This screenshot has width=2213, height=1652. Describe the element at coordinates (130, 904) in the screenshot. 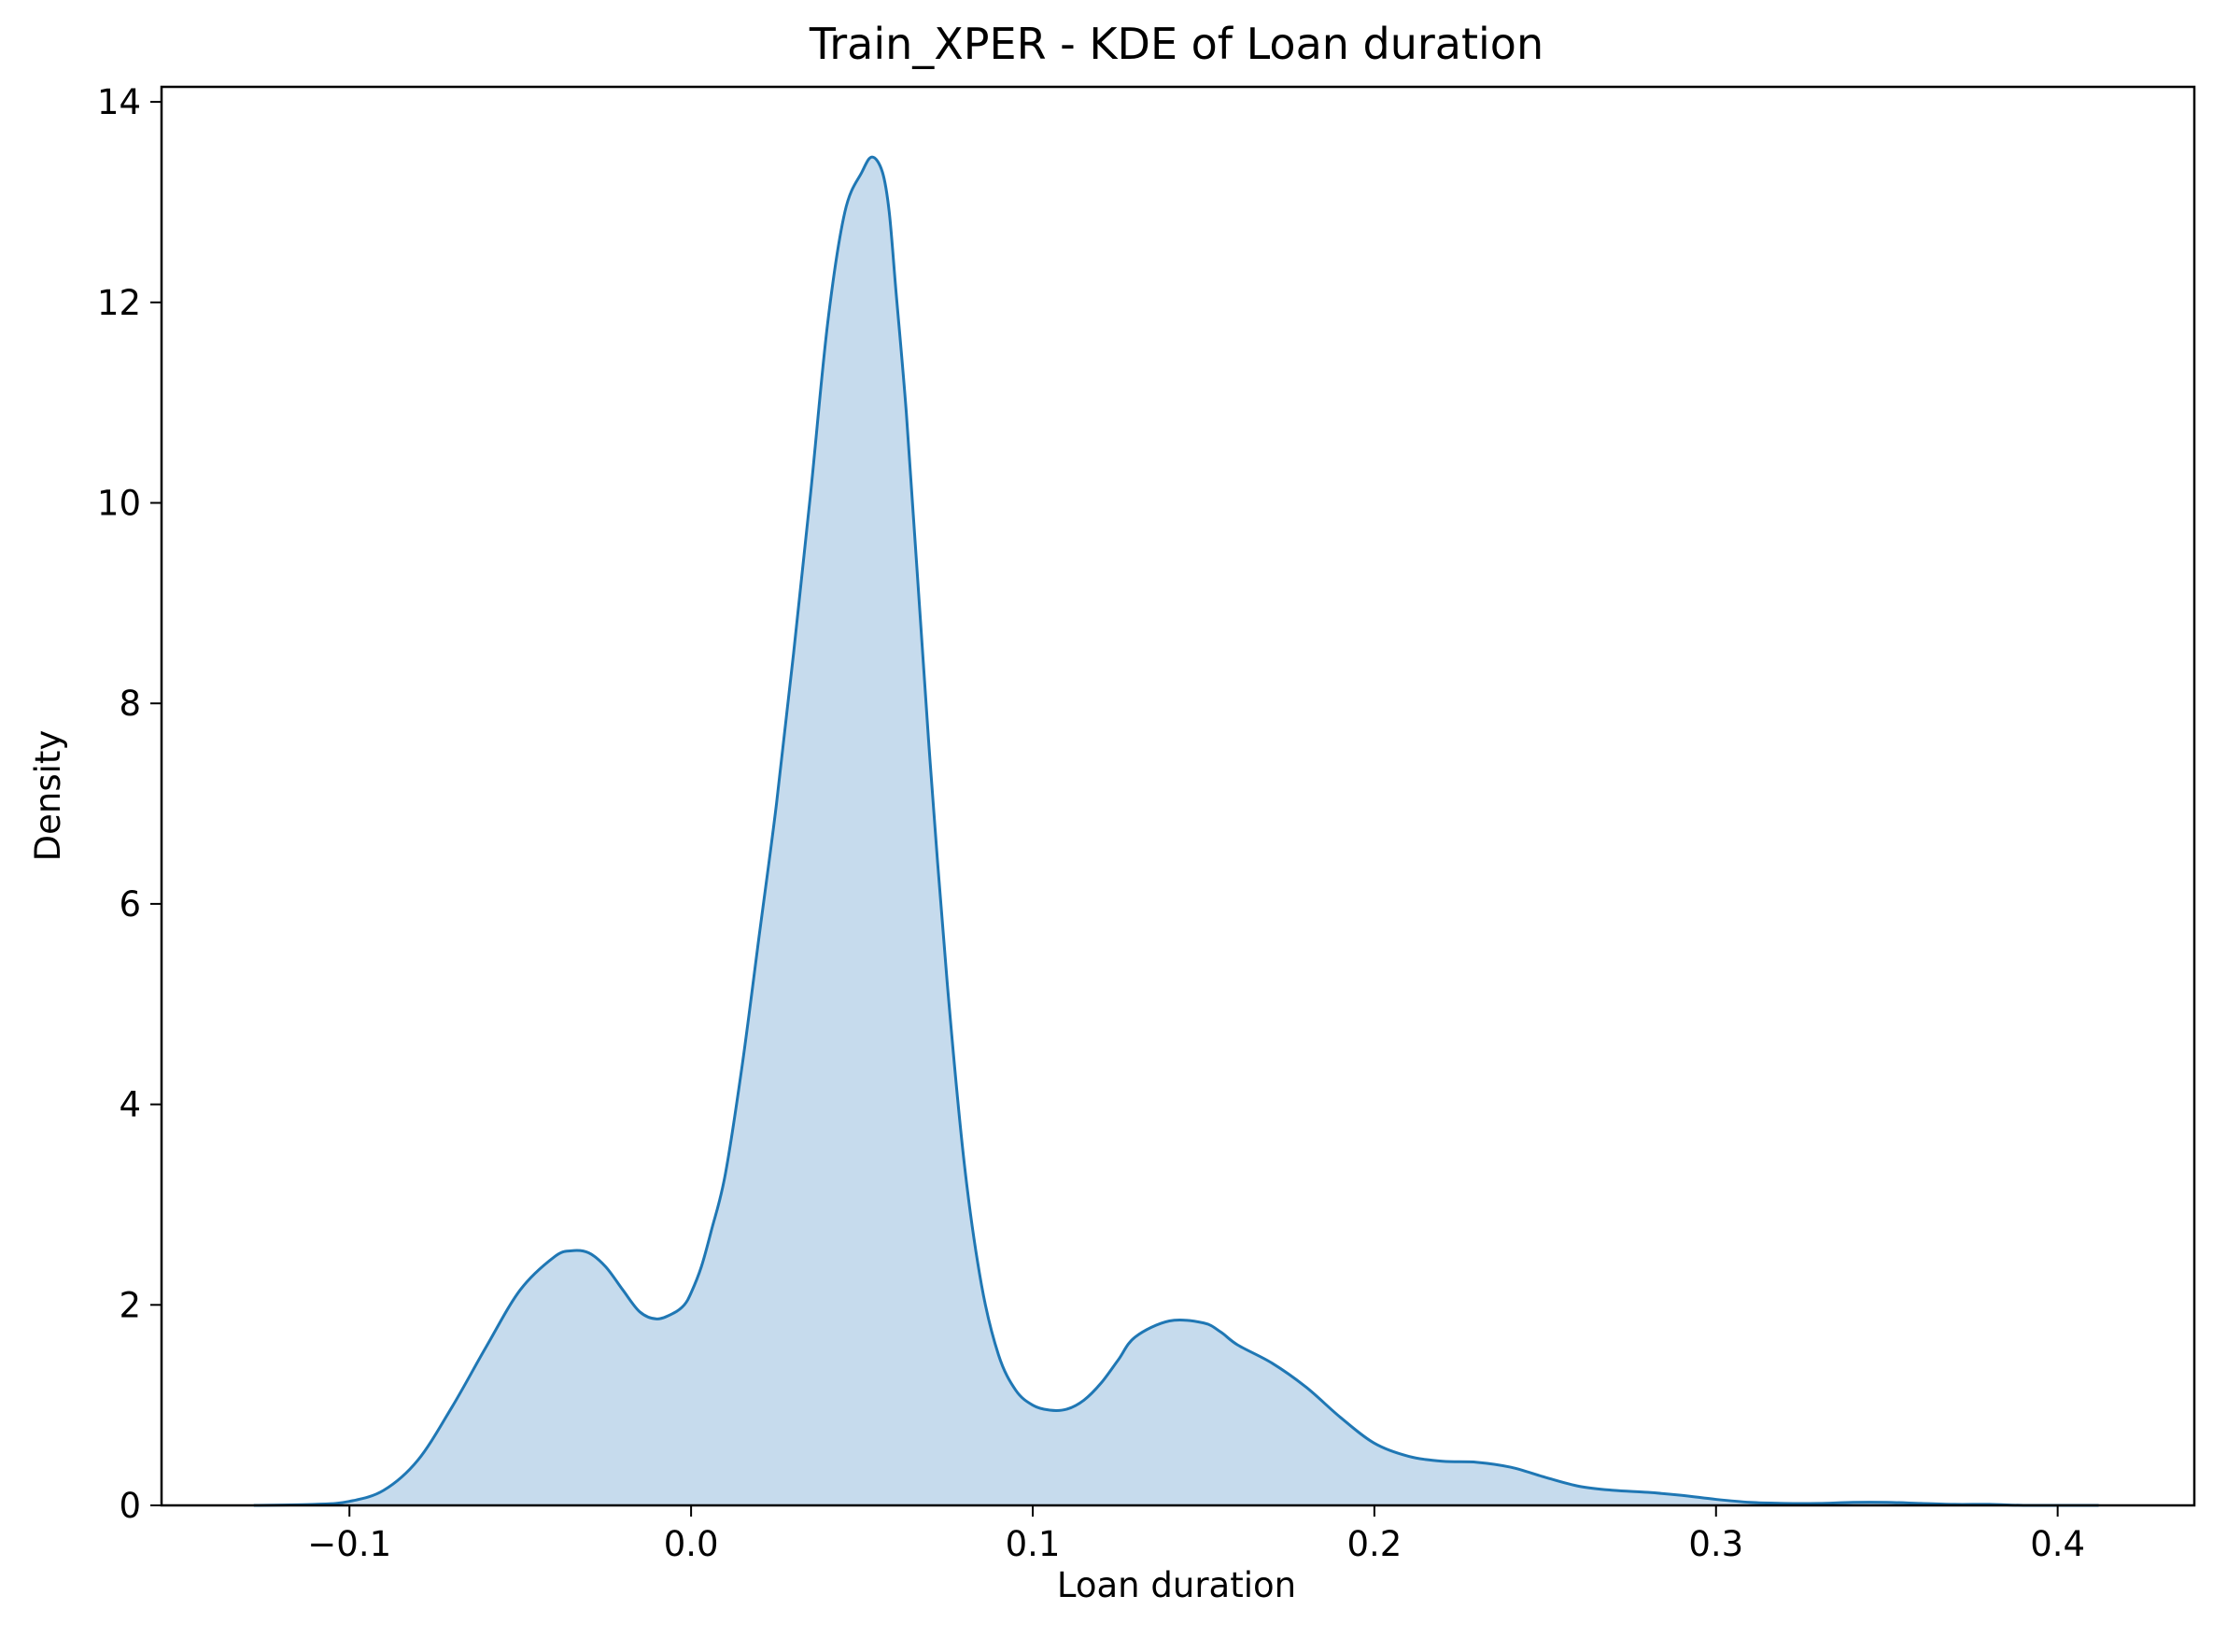

I see `y-tick-label: 6` at that location.